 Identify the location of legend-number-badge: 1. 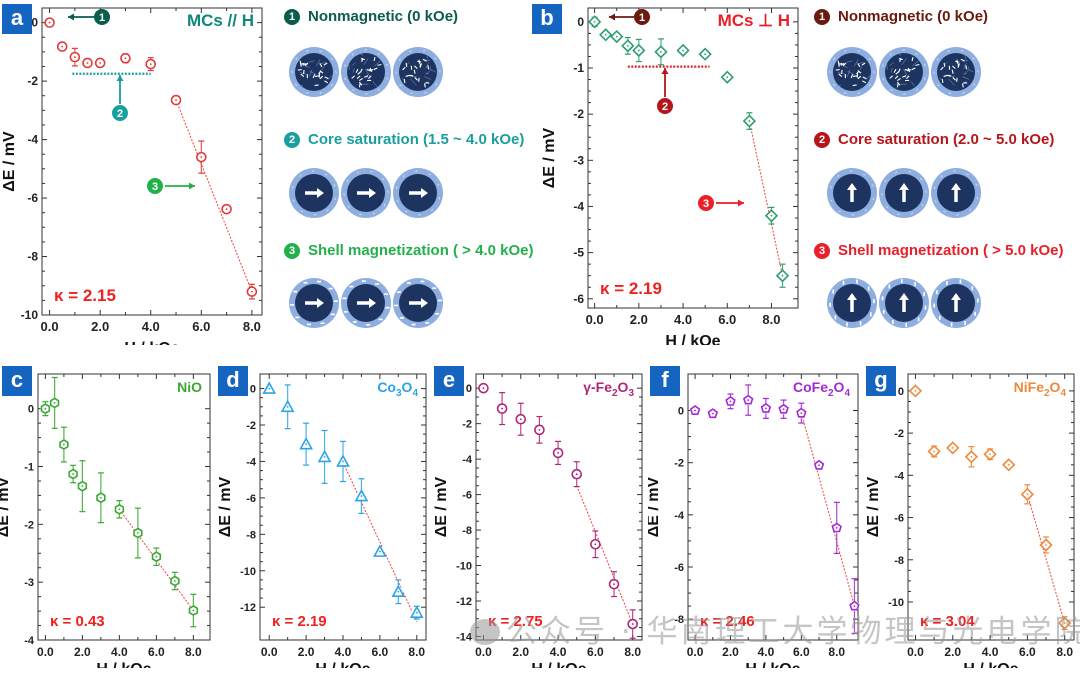
(822, 17).